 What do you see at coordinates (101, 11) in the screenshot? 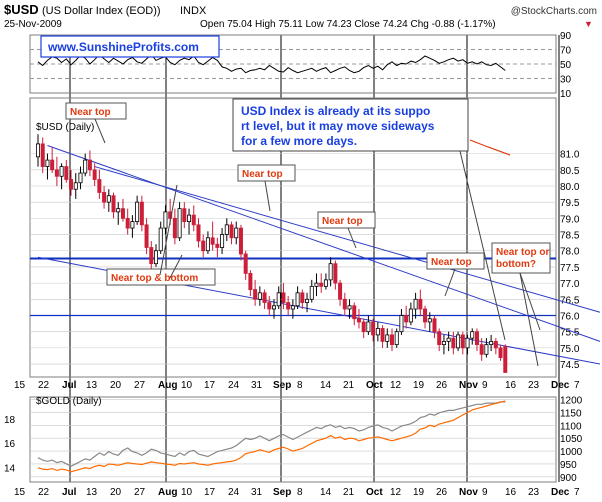
I see `index-name: (US Dollar Index (EOD))` at bounding box center [101, 11].